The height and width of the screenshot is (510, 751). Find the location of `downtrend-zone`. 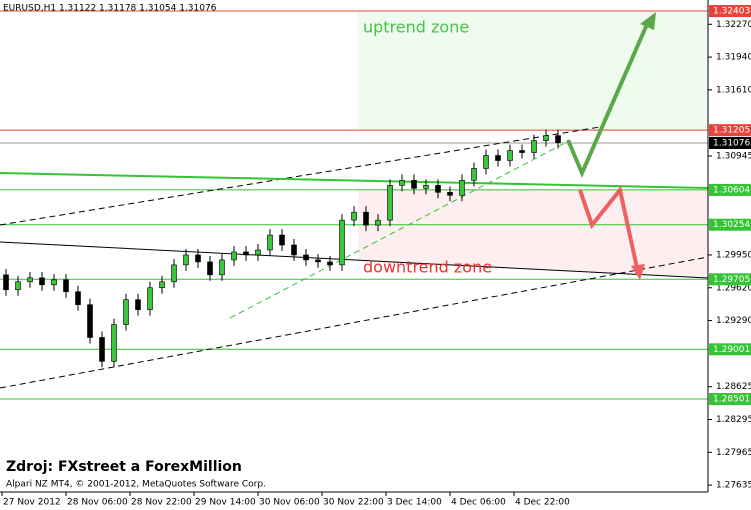

downtrend-zone is located at coordinates (533, 233).